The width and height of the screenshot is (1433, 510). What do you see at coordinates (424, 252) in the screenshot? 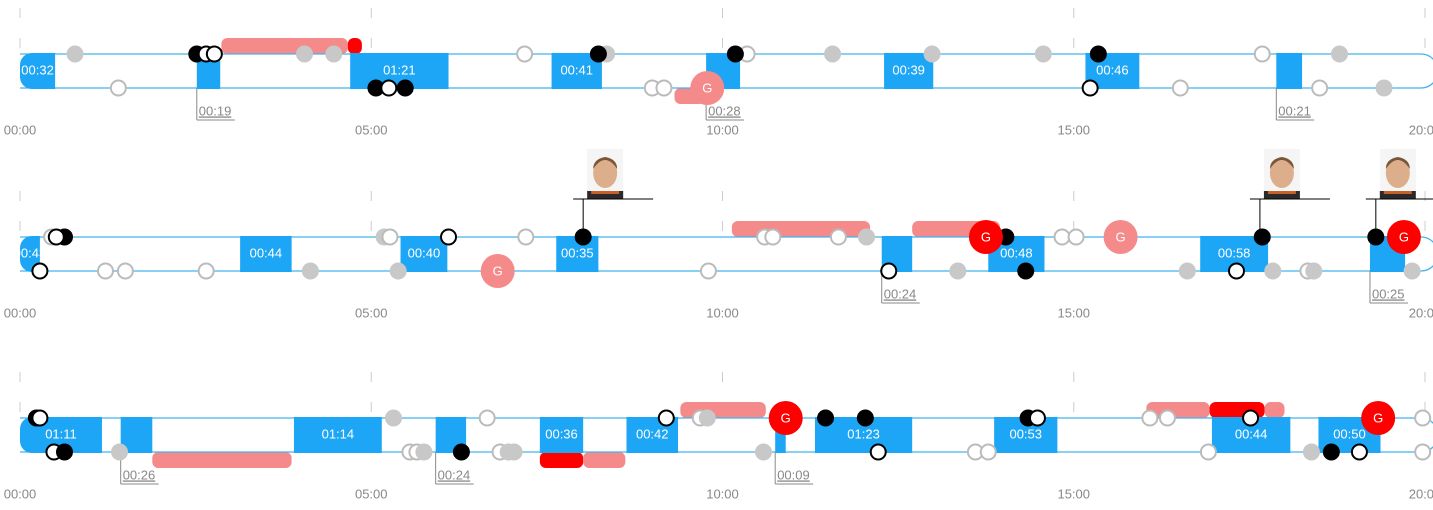
I see `shift-label: 00:40` at bounding box center [424, 252].